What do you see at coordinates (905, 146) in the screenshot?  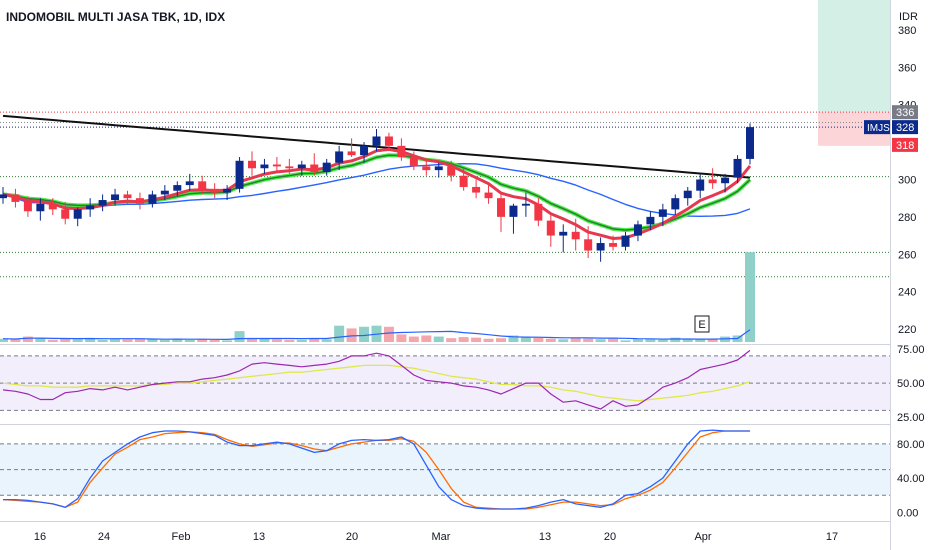 I see `stop-price-tag-text: 318` at bounding box center [905, 146].